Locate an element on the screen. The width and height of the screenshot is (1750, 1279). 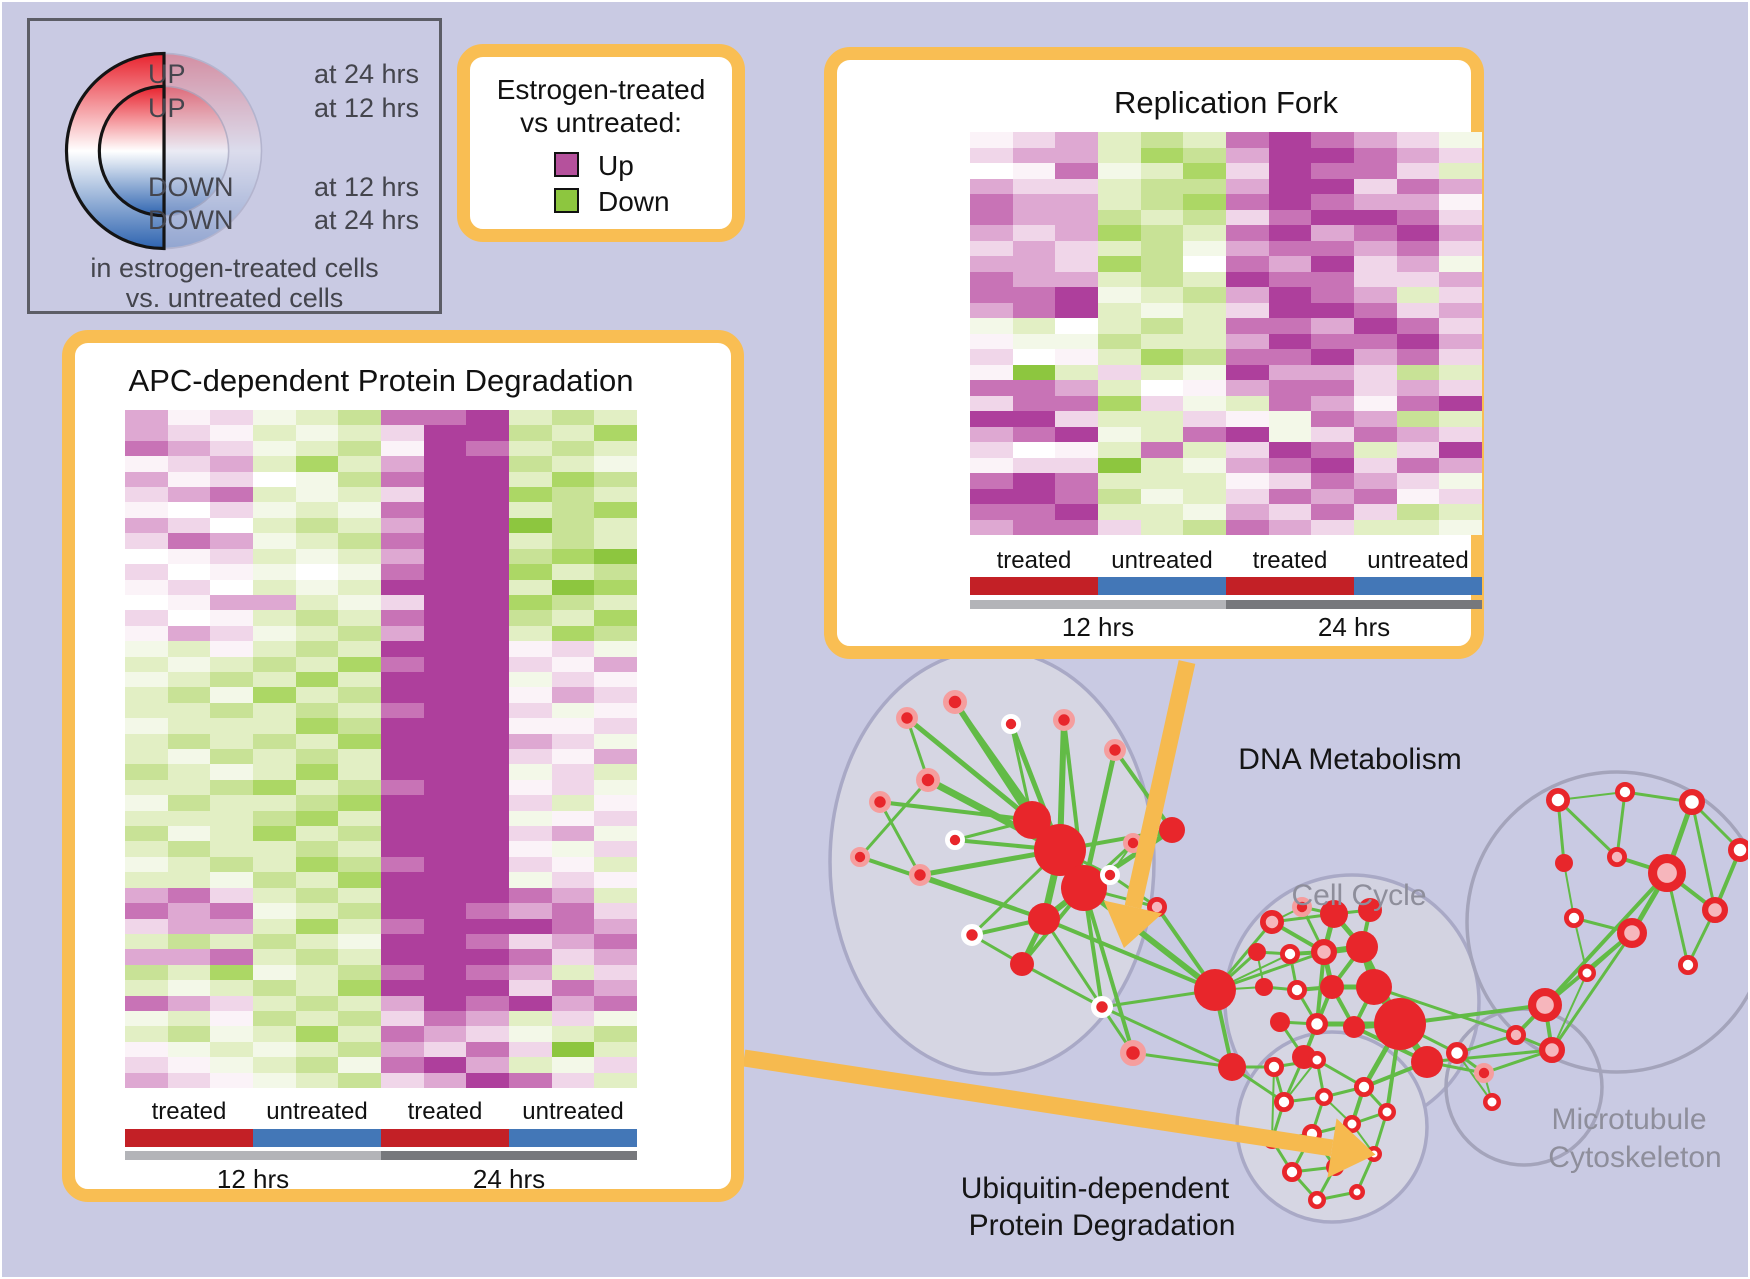
cluster-circle is located at coordinates (1332, 1127).